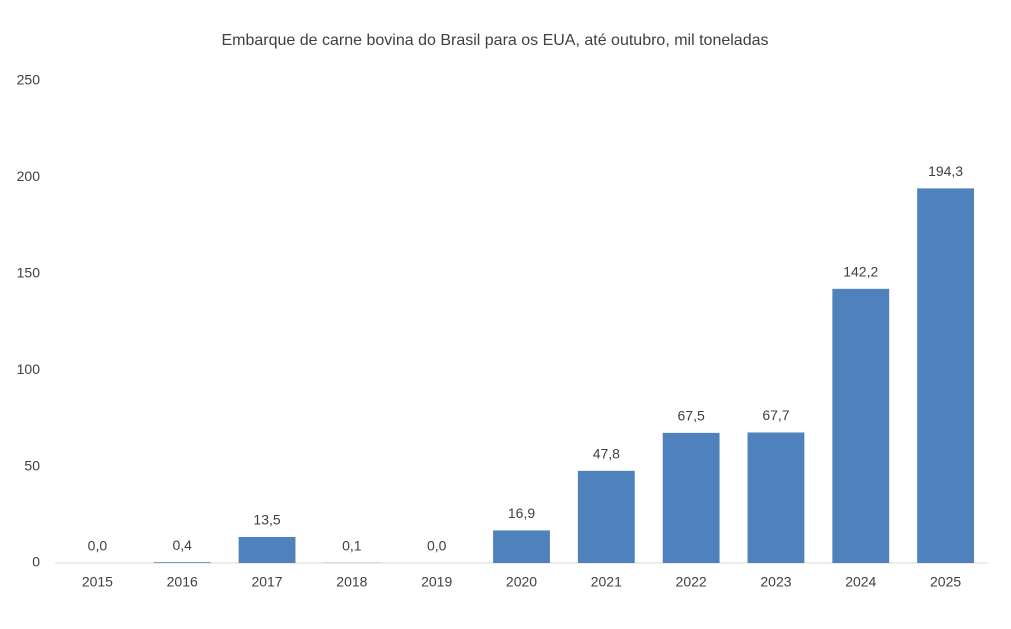  I want to click on y-tick-label: 50, so click(32, 465).